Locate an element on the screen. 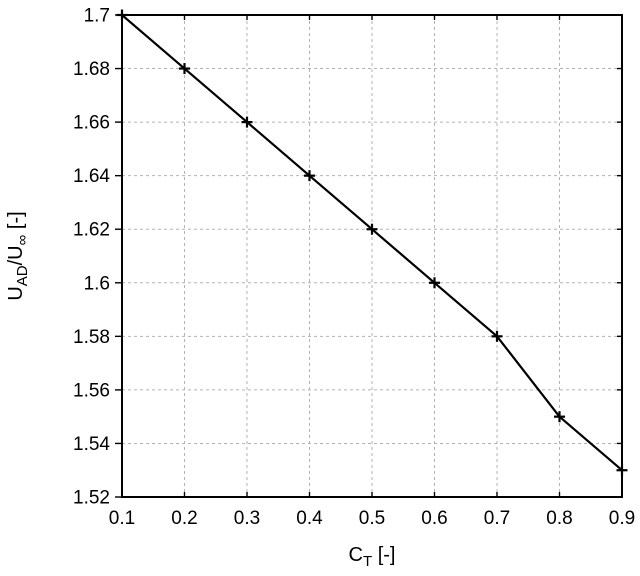 Image resolution: width=640 pixels, height=576 pixels. y-tick-label: 1.66 is located at coordinates (91, 123).